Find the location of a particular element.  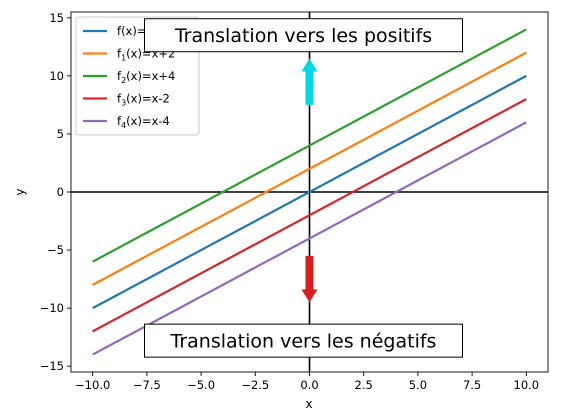

x-tick-label: −10.0 is located at coordinates (92, 385).